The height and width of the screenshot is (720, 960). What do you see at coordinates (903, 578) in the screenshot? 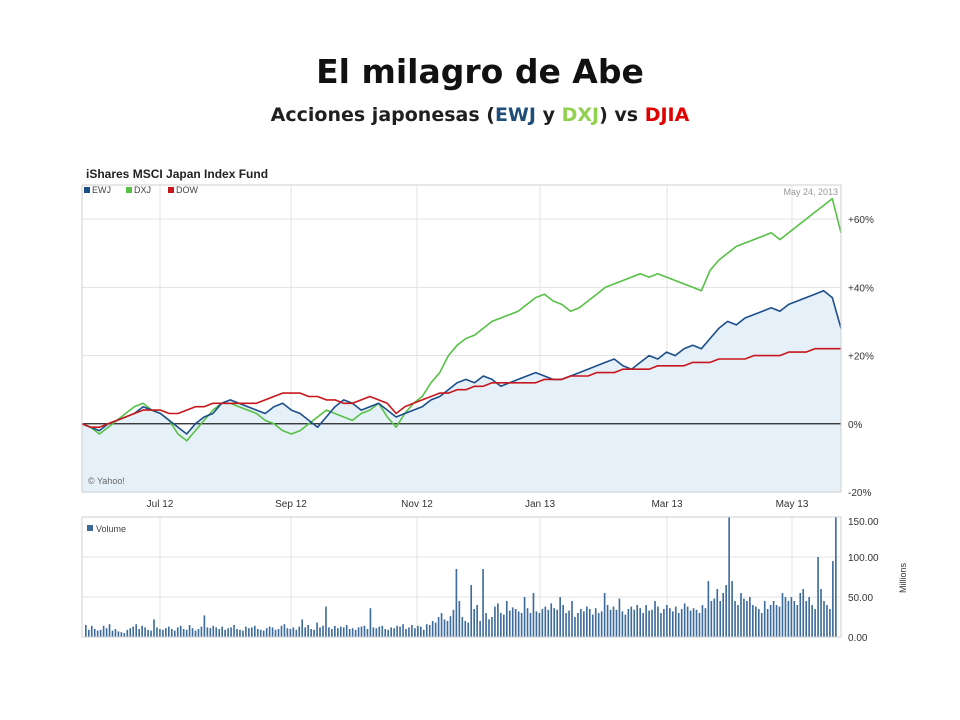
I see `volume-unit-label: Millions` at bounding box center [903, 578].